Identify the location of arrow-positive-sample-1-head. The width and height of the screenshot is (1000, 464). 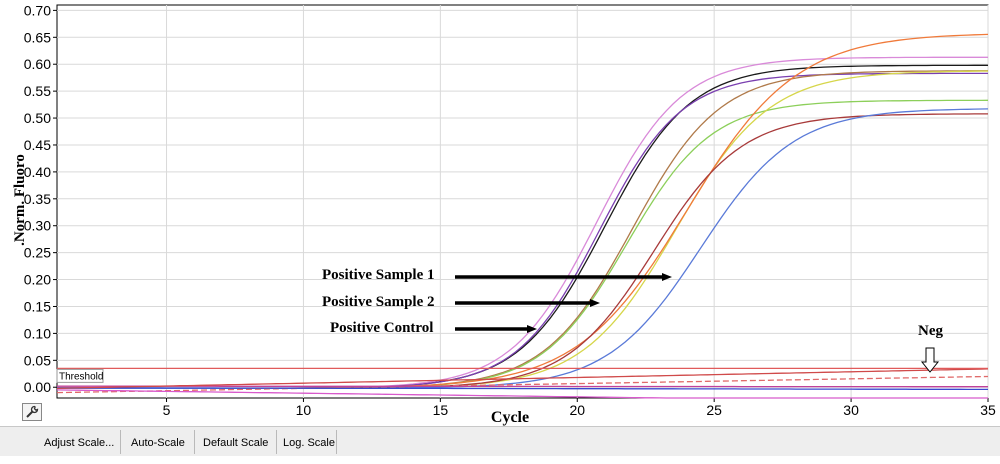
(667, 277).